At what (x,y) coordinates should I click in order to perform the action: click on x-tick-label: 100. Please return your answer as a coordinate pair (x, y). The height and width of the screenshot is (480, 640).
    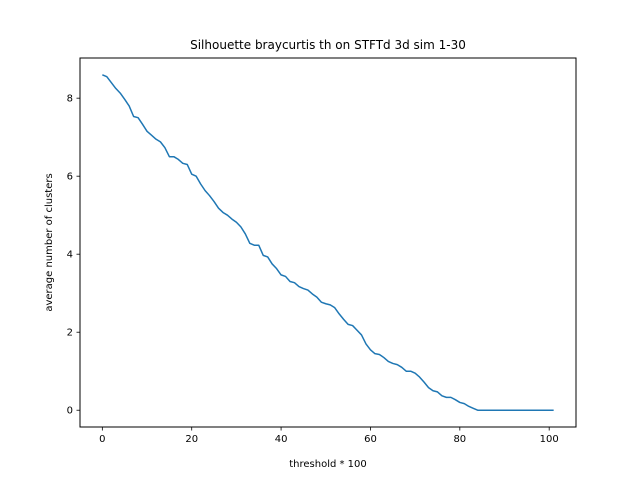
    Looking at the image, I should click on (549, 439).